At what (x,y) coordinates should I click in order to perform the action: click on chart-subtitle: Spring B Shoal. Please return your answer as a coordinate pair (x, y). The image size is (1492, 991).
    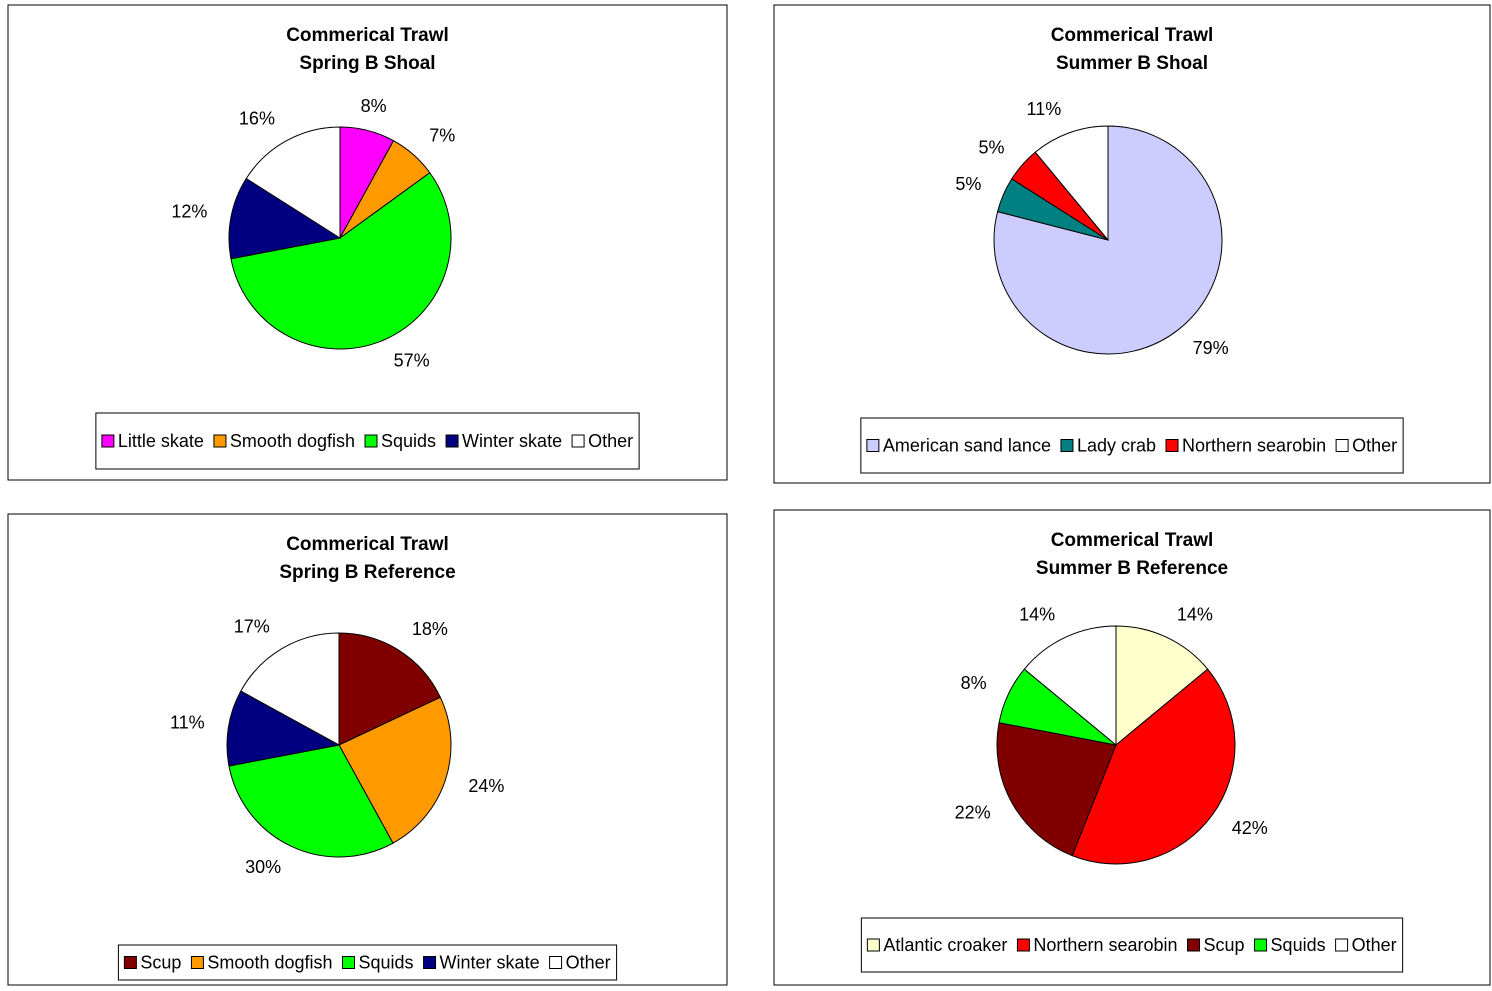
    Looking at the image, I should click on (367, 63).